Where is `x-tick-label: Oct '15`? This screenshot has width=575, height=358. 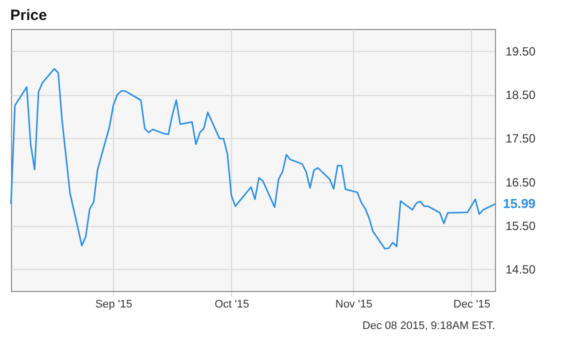
x-tick-label: Oct '15 is located at coordinates (232, 304).